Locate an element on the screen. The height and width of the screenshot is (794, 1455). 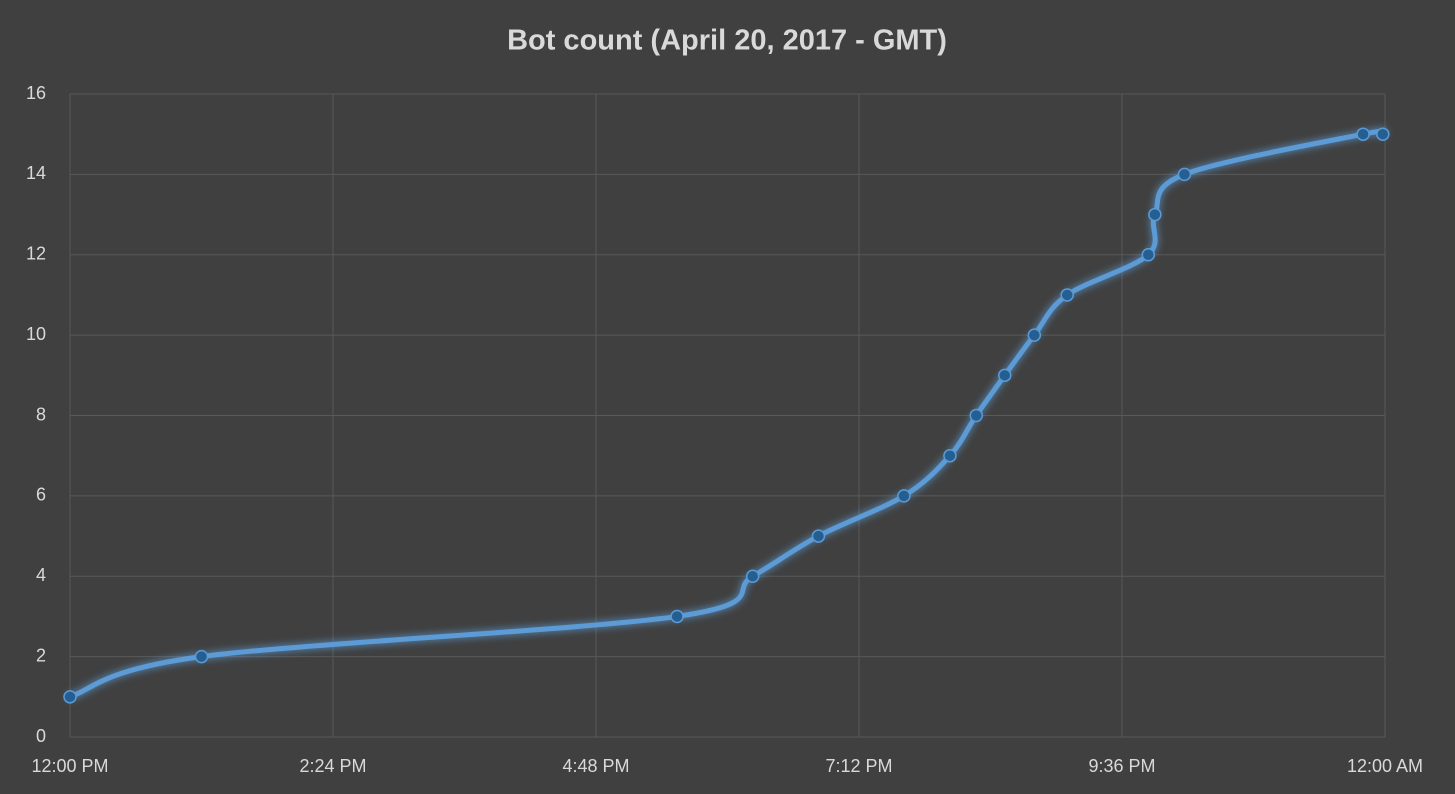
y-tick-label: 8 is located at coordinates (41, 414).